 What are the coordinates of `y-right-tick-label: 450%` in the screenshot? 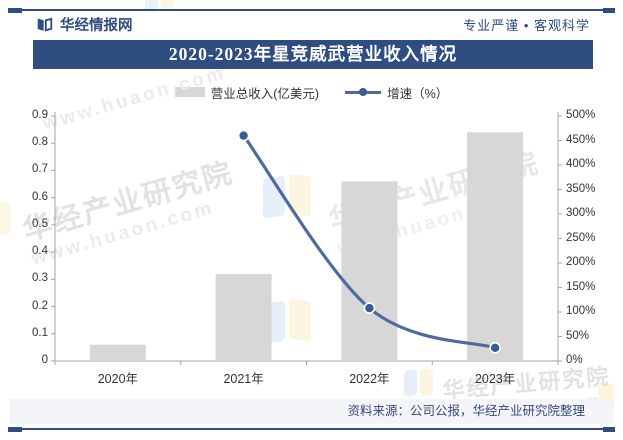 It's located at (581, 139).